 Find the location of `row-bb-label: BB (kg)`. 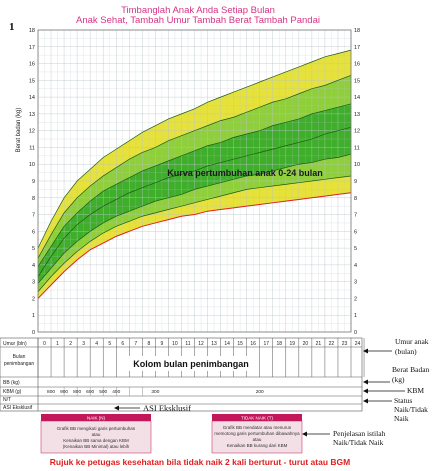

row-bb-label: BB (kg) is located at coordinates (11, 383).